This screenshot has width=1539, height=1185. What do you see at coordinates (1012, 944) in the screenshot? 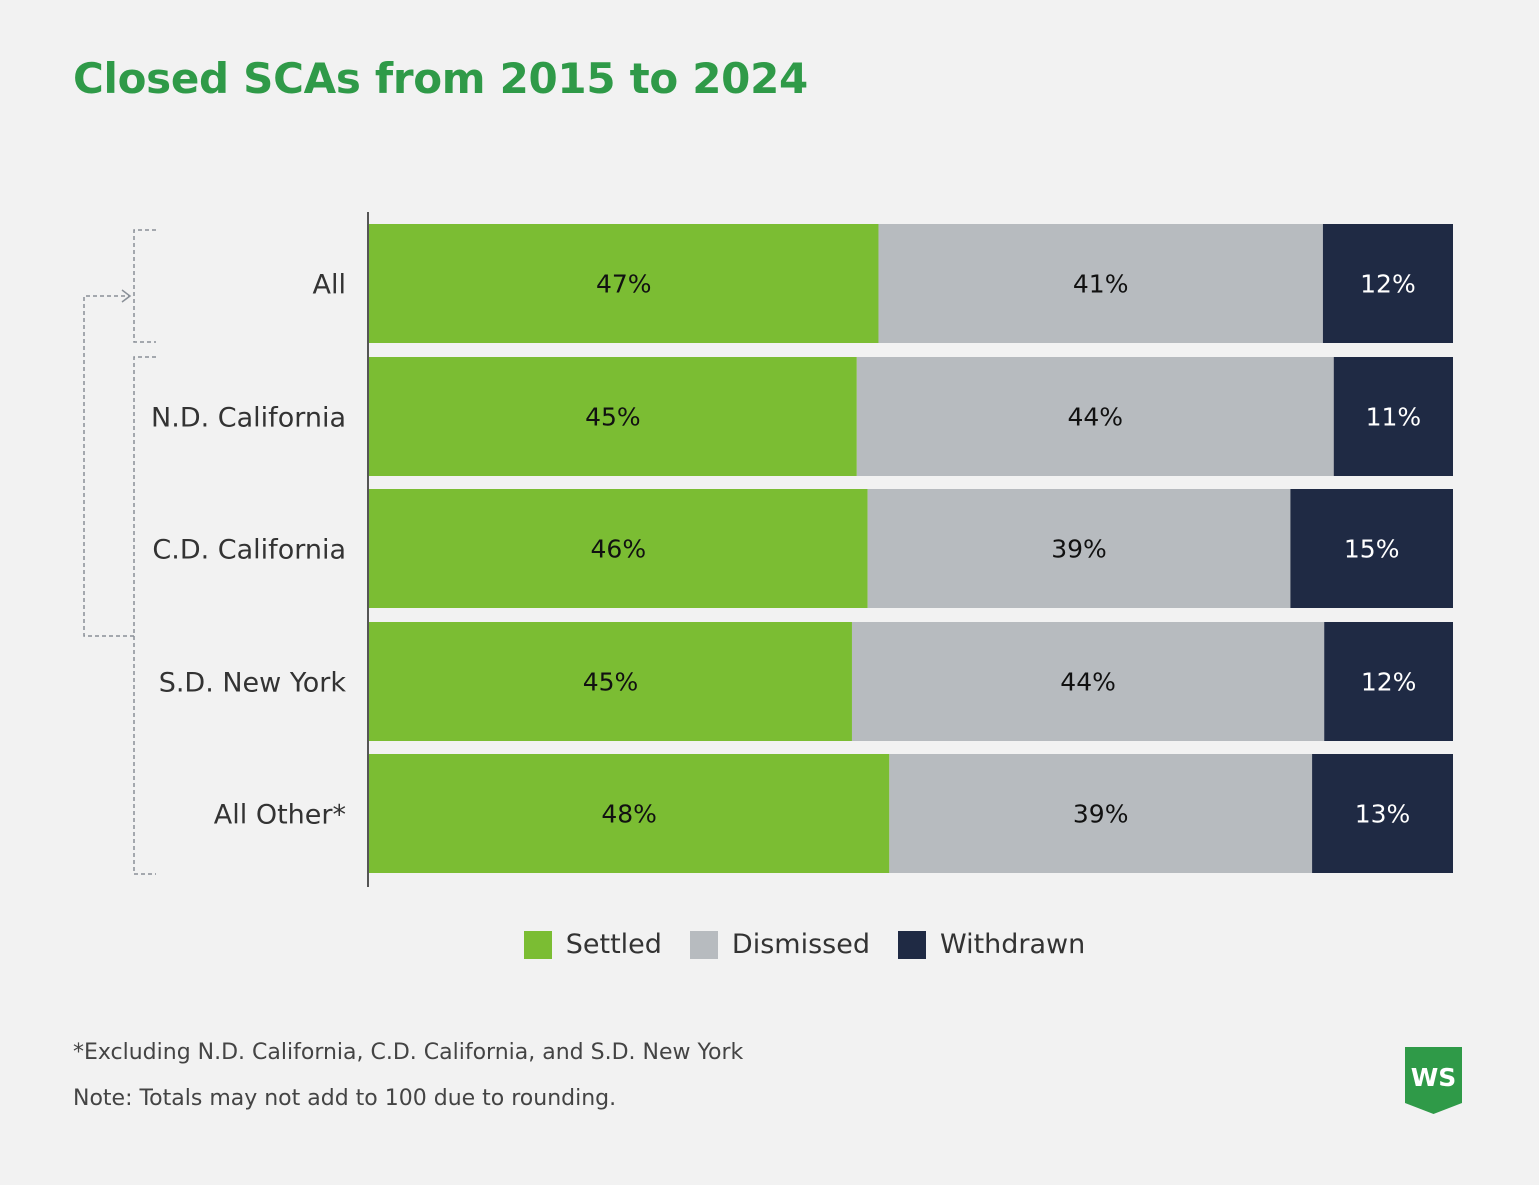
I see `legend-label-withdrawn: Withdrawn` at bounding box center [1012, 944].